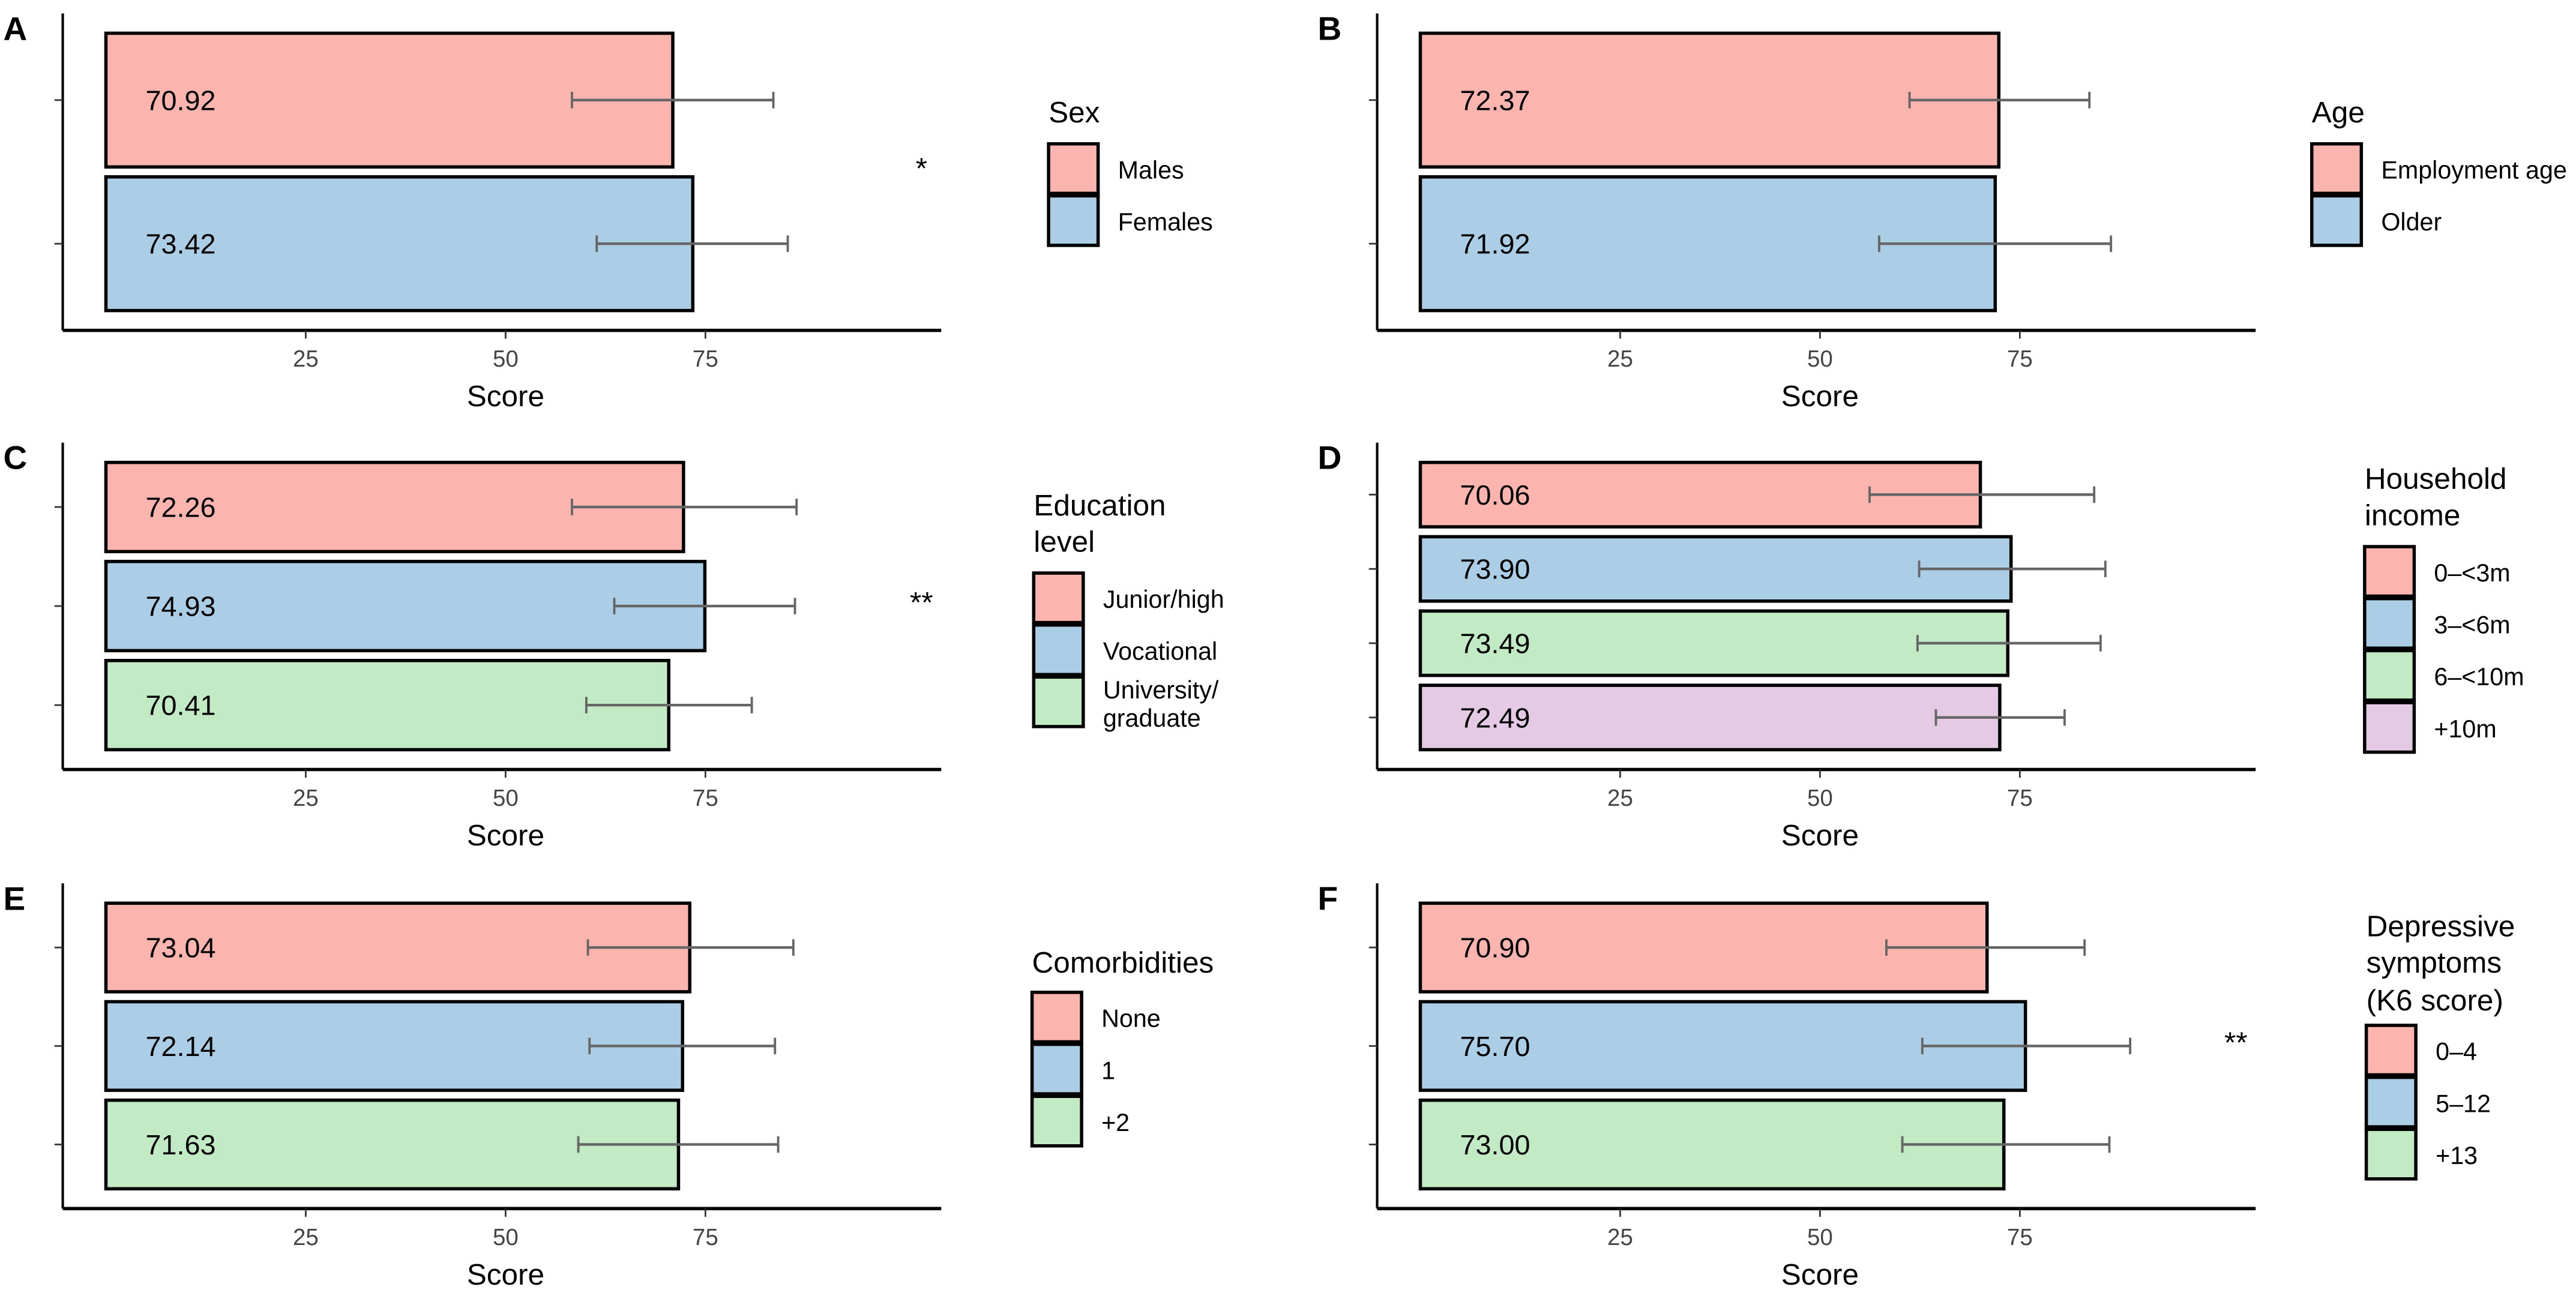 Image resolution: width=2576 pixels, height=1293 pixels. Describe the element at coordinates (1495, 1144) in the screenshot. I see `bar-value-label: 73.00` at that location.